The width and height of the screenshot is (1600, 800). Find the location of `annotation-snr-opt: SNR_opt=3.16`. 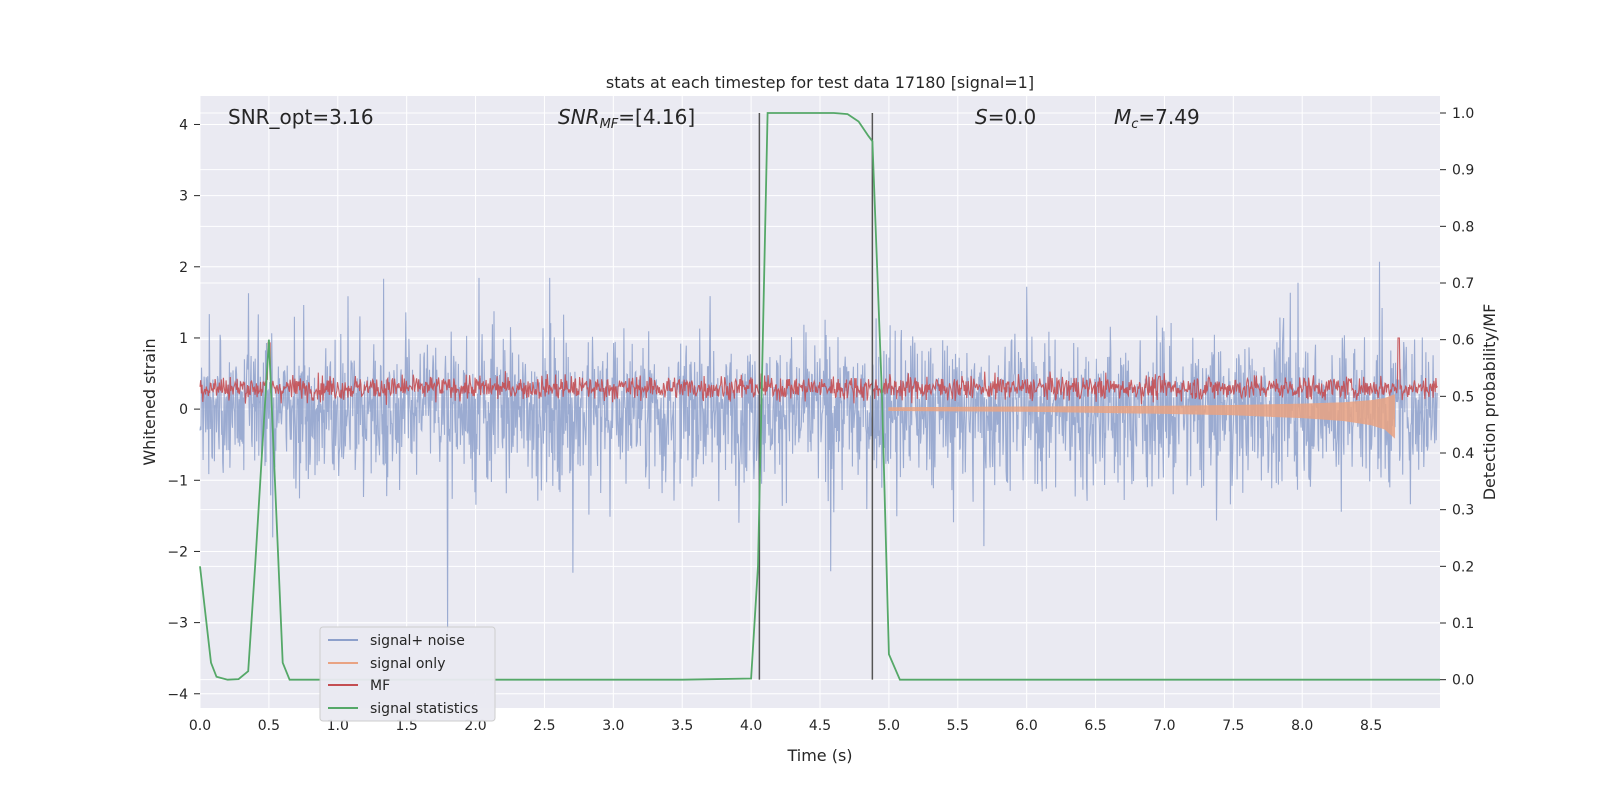

annotation-snr-opt: SNR_opt=3.16 is located at coordinates (301, 117).